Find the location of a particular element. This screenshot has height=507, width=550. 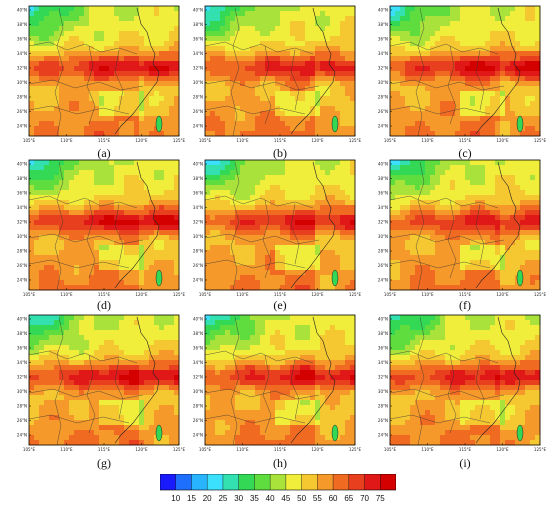

panel-label: (h) is located at coordinates (280, 463).